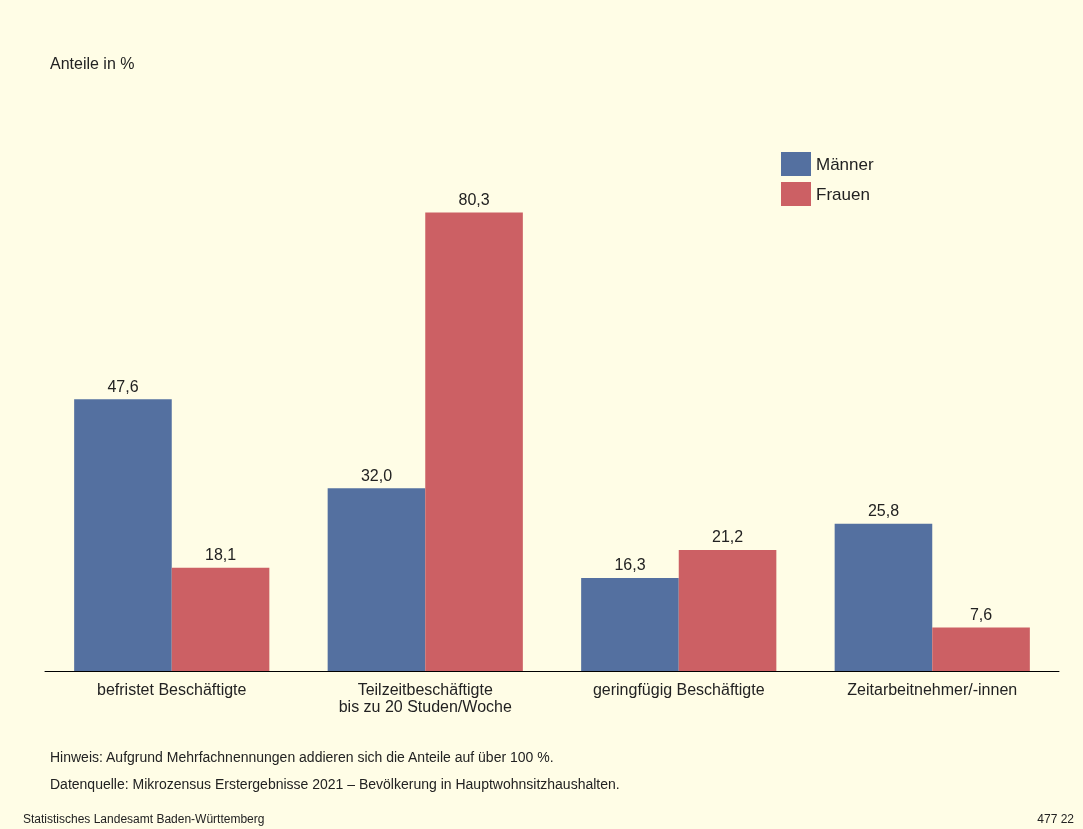  Describe the element at coordinates (678, 689) in the screenshot. I see `x-tick-label: geringfügig Beschäftigte` at that location.